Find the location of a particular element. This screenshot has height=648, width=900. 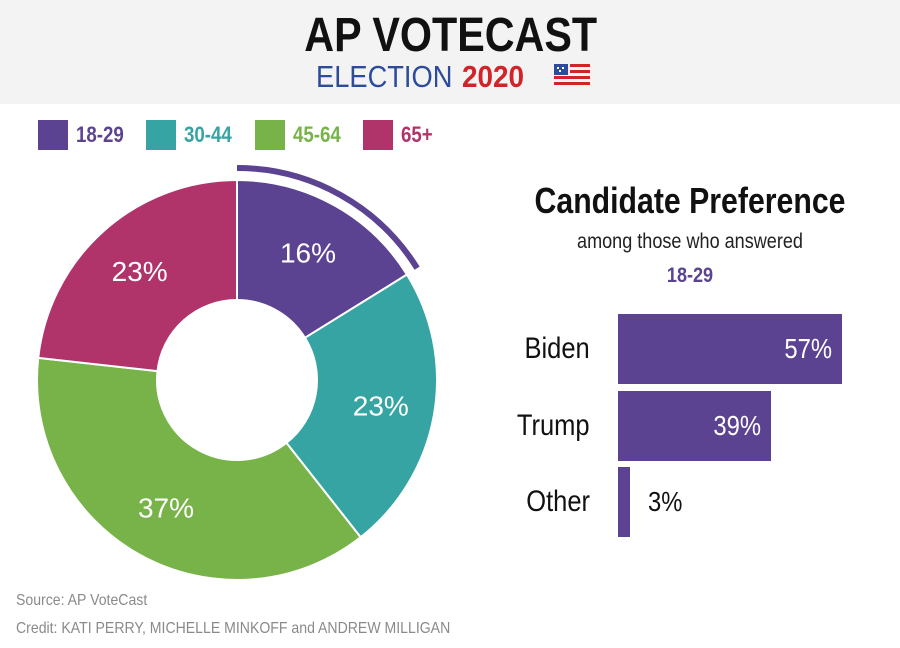

legend-item-30-44: 30-44 is located at coordinates (193, 135).